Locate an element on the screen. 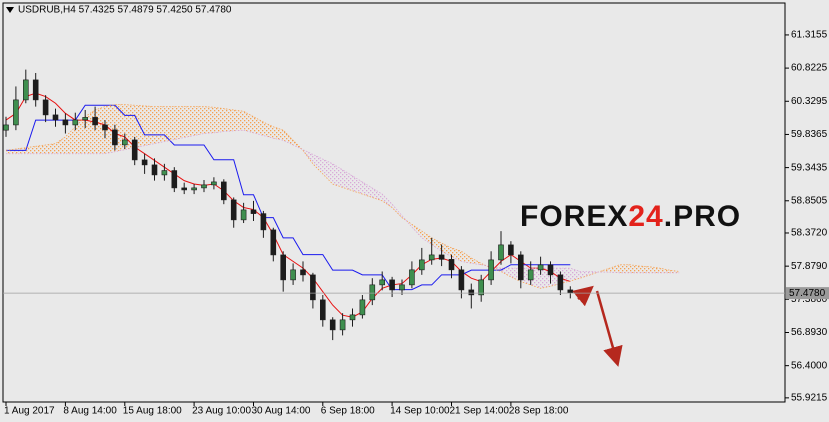 This screenshot has width=829, height=422. x-tick-label: 1 Aug 2017 is located at coordinates (29, 411).